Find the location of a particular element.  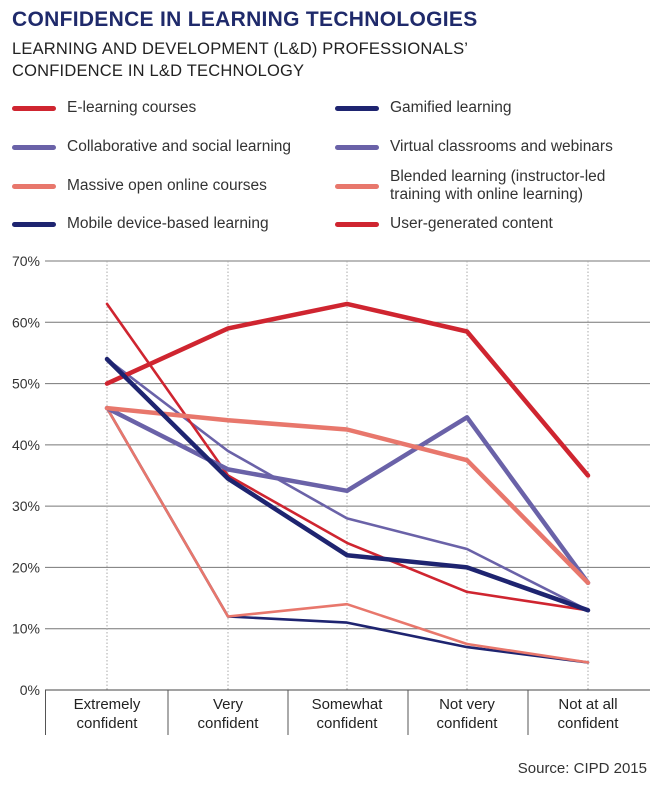

y-tick-label: 20% is located at coordinates (26, 567).